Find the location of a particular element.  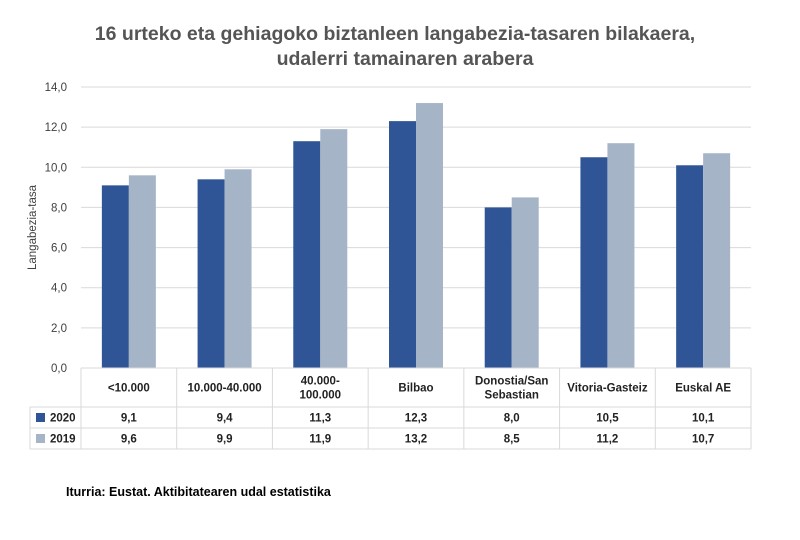

data-value-2020: 10,5 is located at coordinates (607, 419).